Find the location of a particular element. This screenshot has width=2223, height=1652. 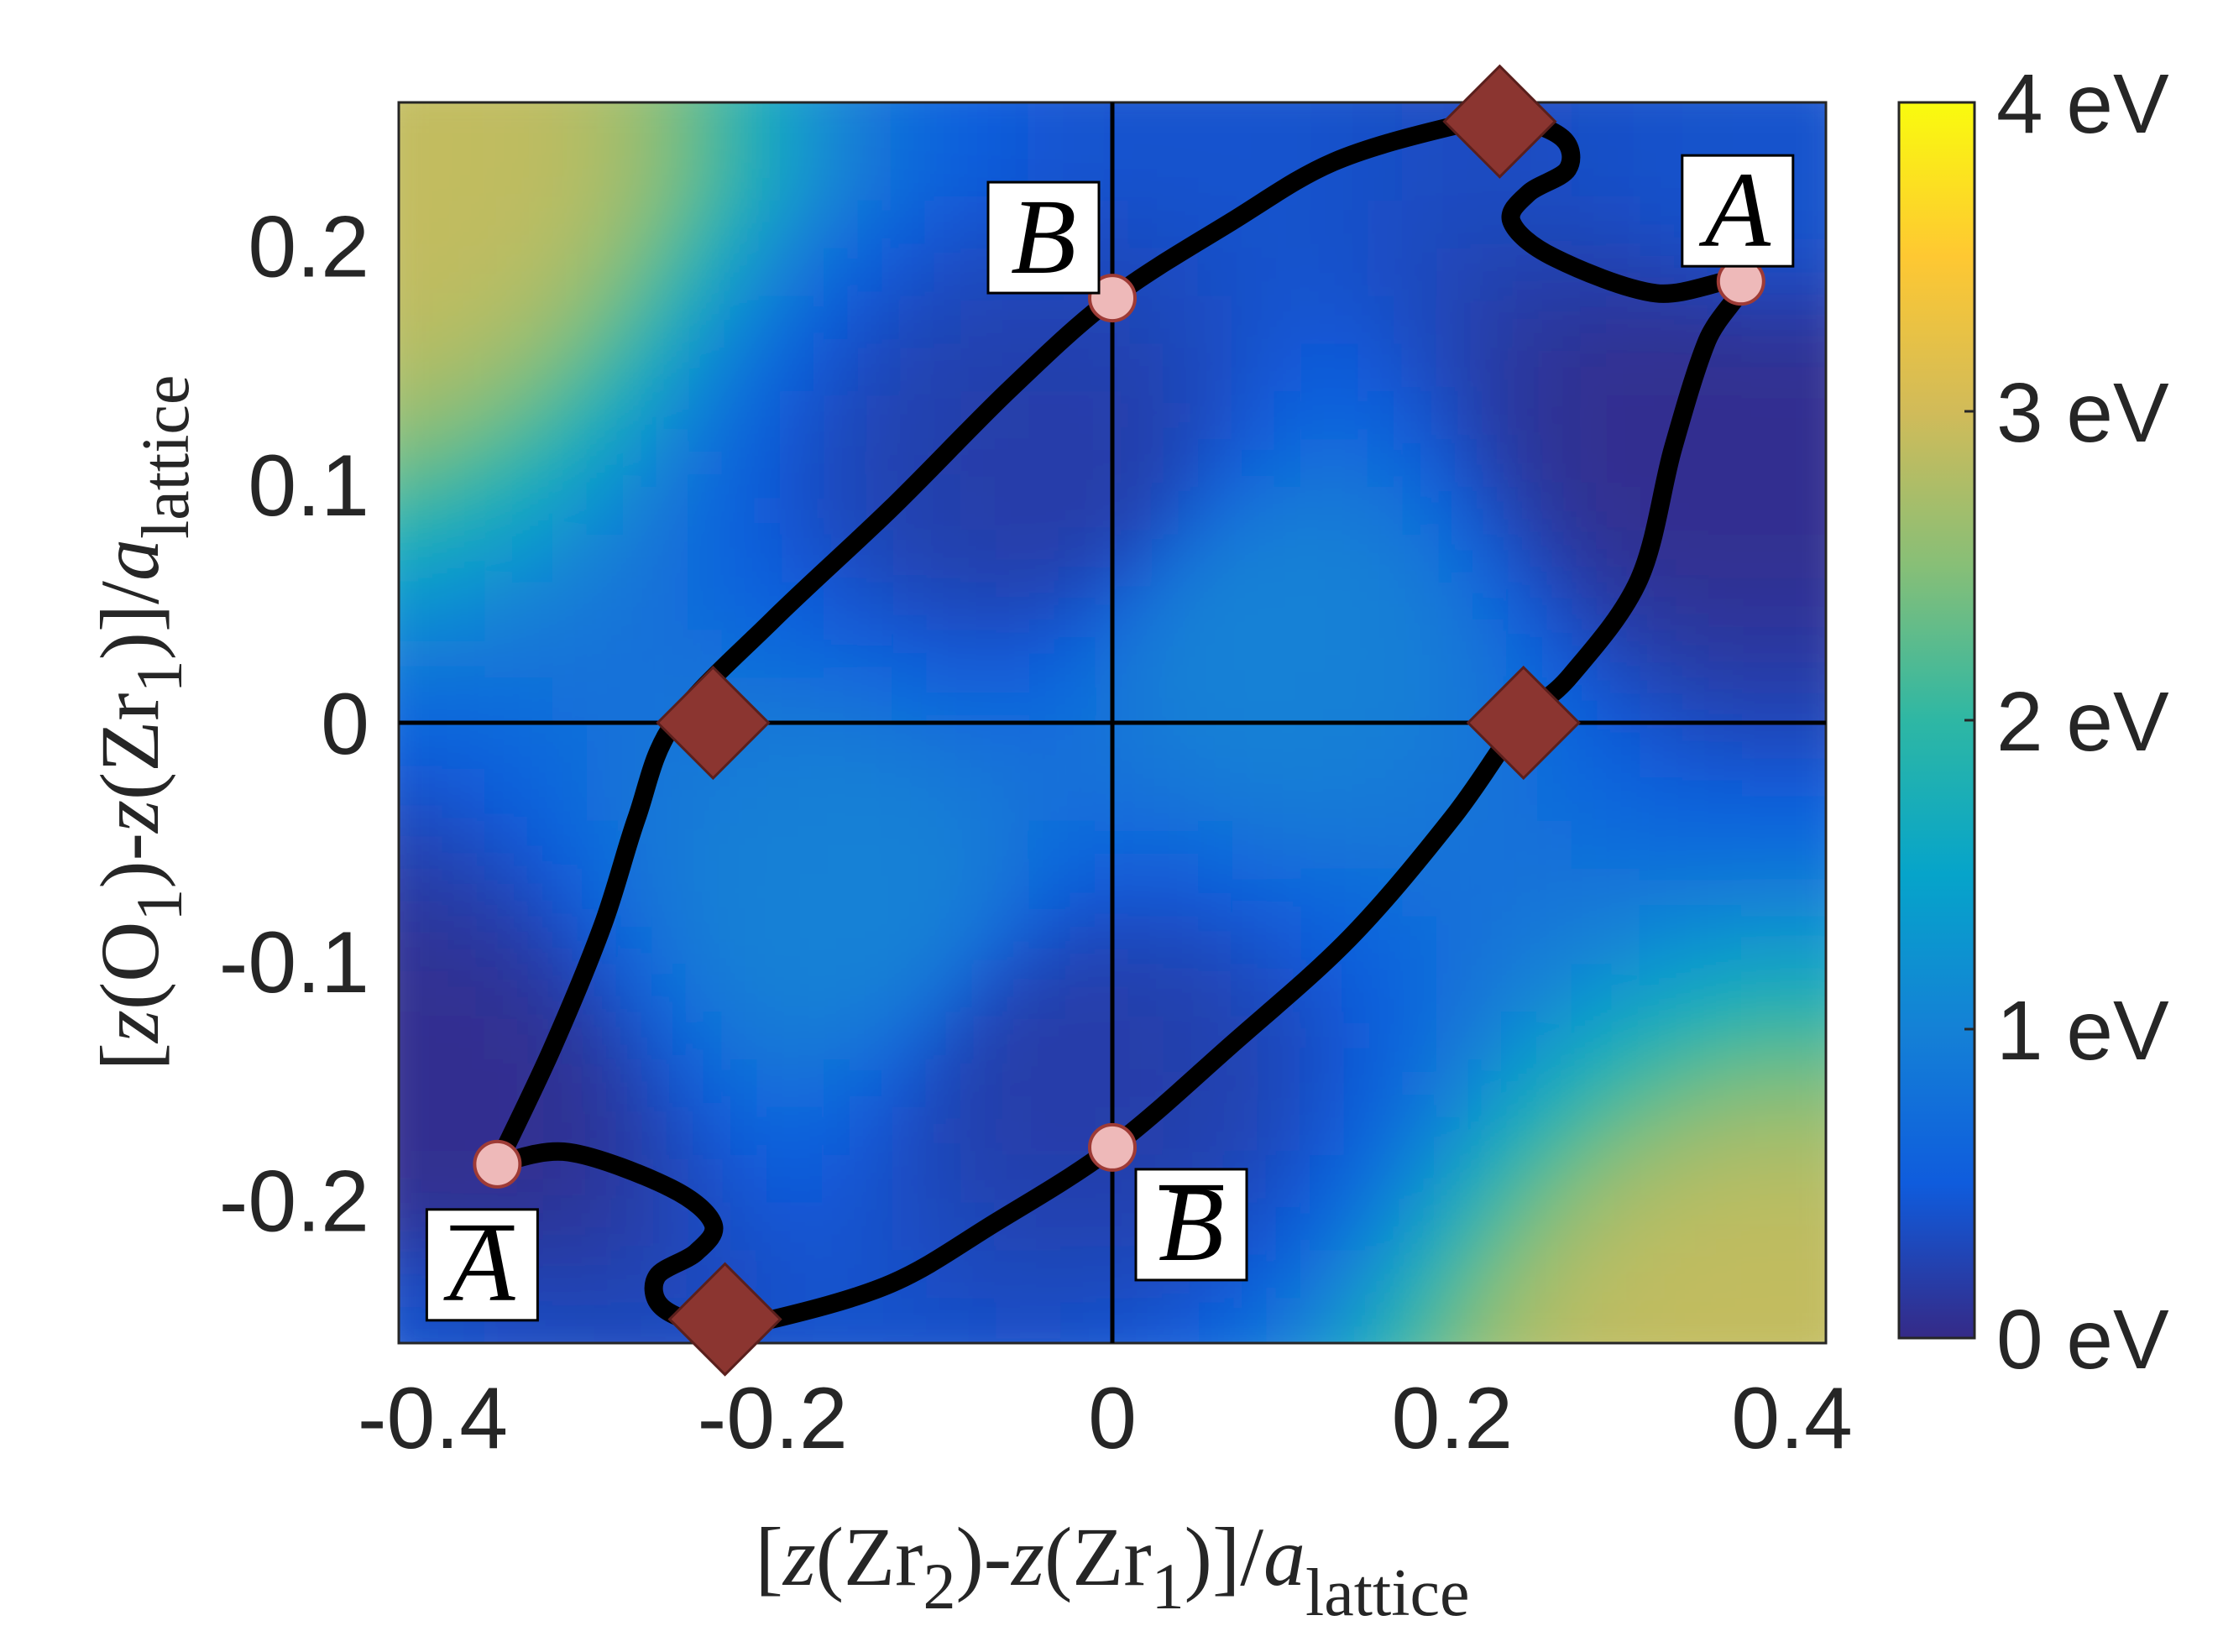

y-tick-label: 0.1 is located at coordinates (308, 486).